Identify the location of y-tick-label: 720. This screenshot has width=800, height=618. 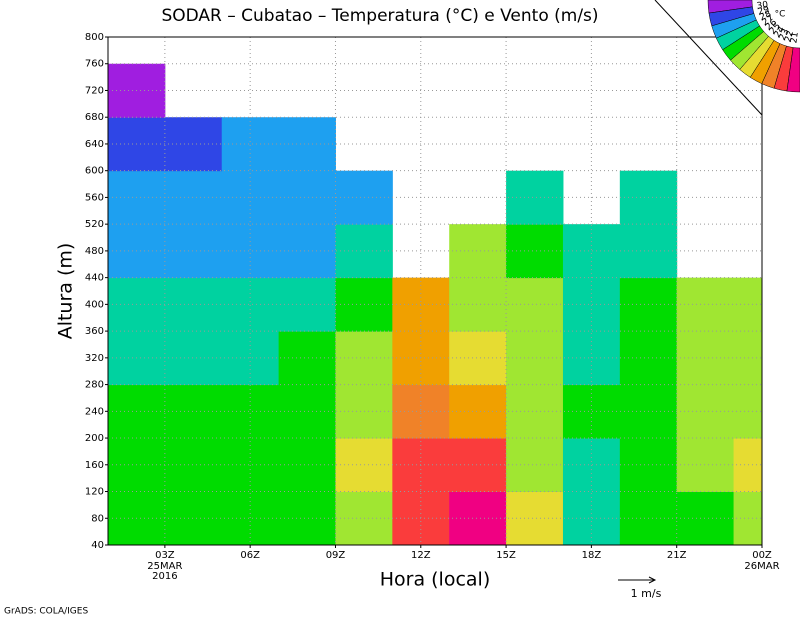
(94, 90).